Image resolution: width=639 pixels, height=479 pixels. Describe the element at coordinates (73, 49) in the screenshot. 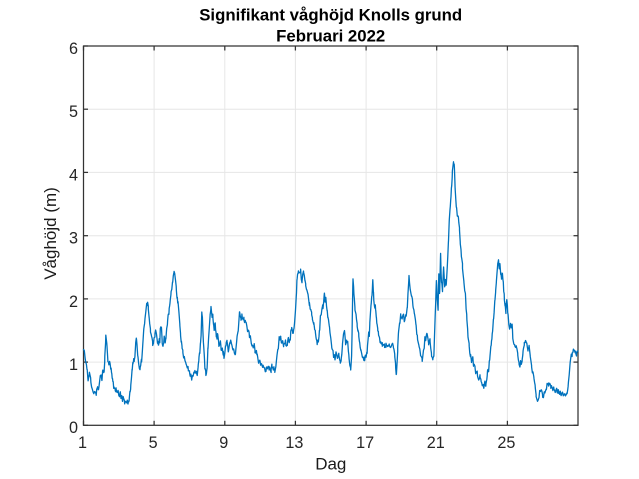

I see `svg-text: 6` at that location.